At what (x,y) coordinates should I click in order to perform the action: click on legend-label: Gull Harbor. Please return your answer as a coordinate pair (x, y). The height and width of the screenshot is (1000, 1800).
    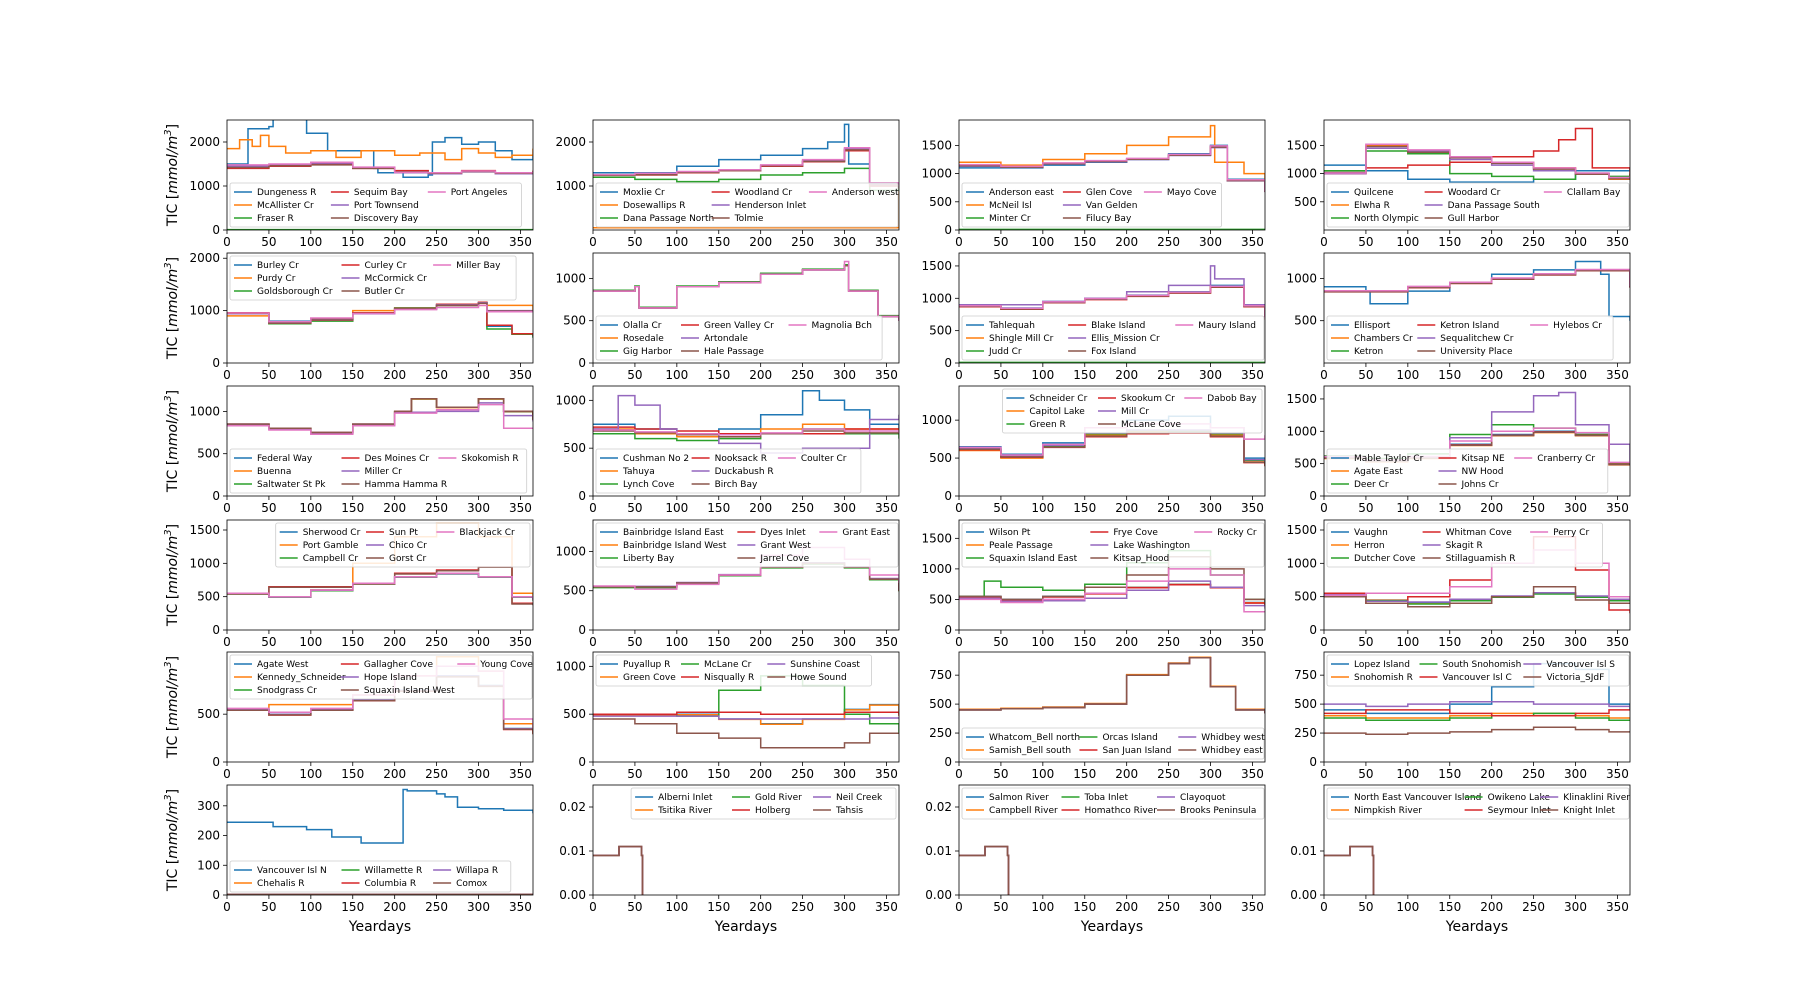
    Looking at the image, I should click on (1474, 219).